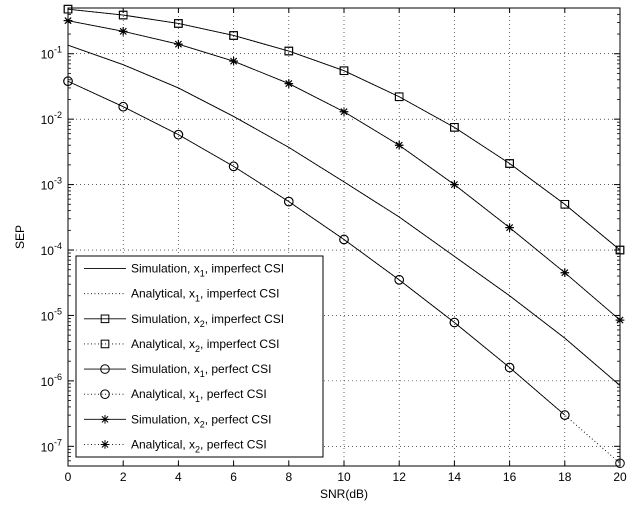 The height and width of the screenshot is (512, 634). I want to click on x-tick-label: 2, so click(123, 477).